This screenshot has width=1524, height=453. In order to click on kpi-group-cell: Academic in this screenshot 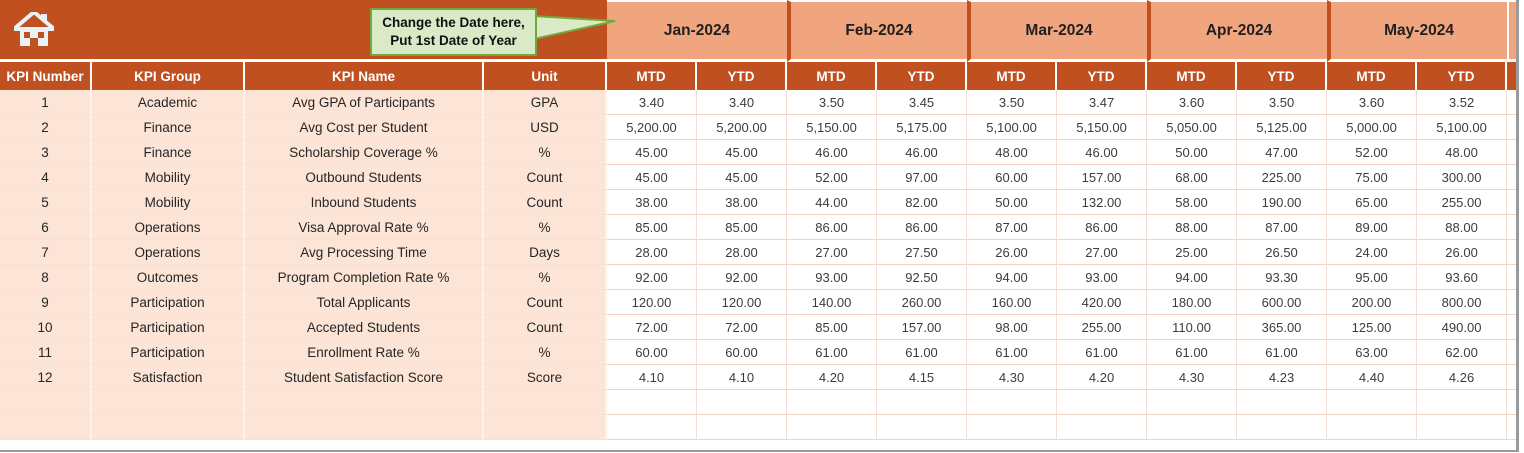, I will do `click(168, 102)`.